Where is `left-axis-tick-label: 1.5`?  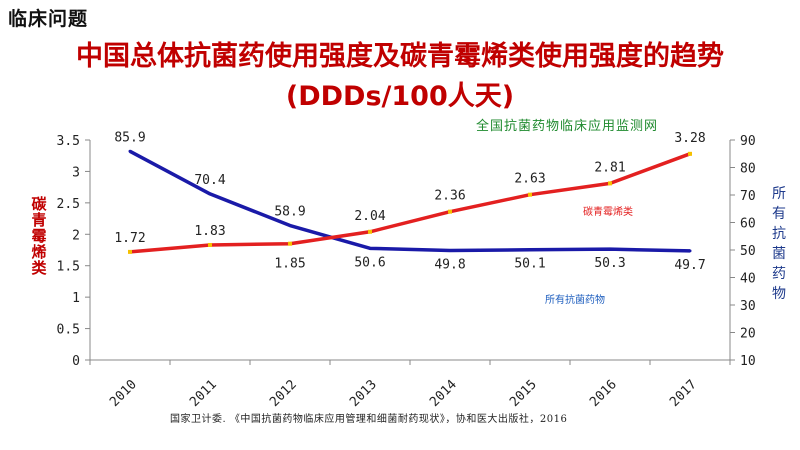 left-axis-tick-label: 1.5 is located at coordinates (68, 267).